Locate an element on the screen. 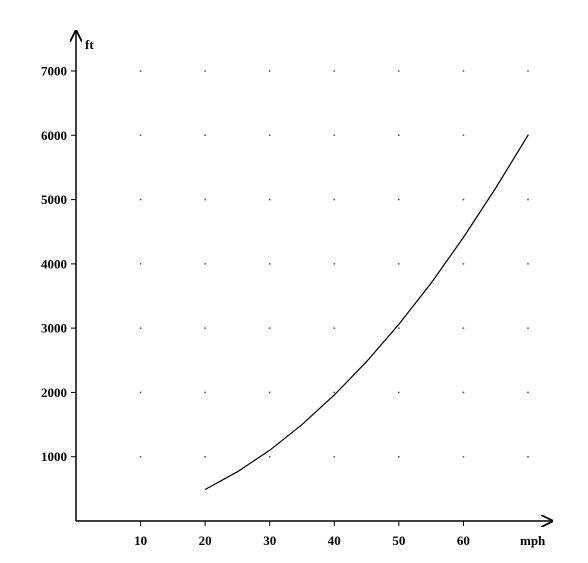  y-tick-label: 3000 is located at coordinates (54, 328).